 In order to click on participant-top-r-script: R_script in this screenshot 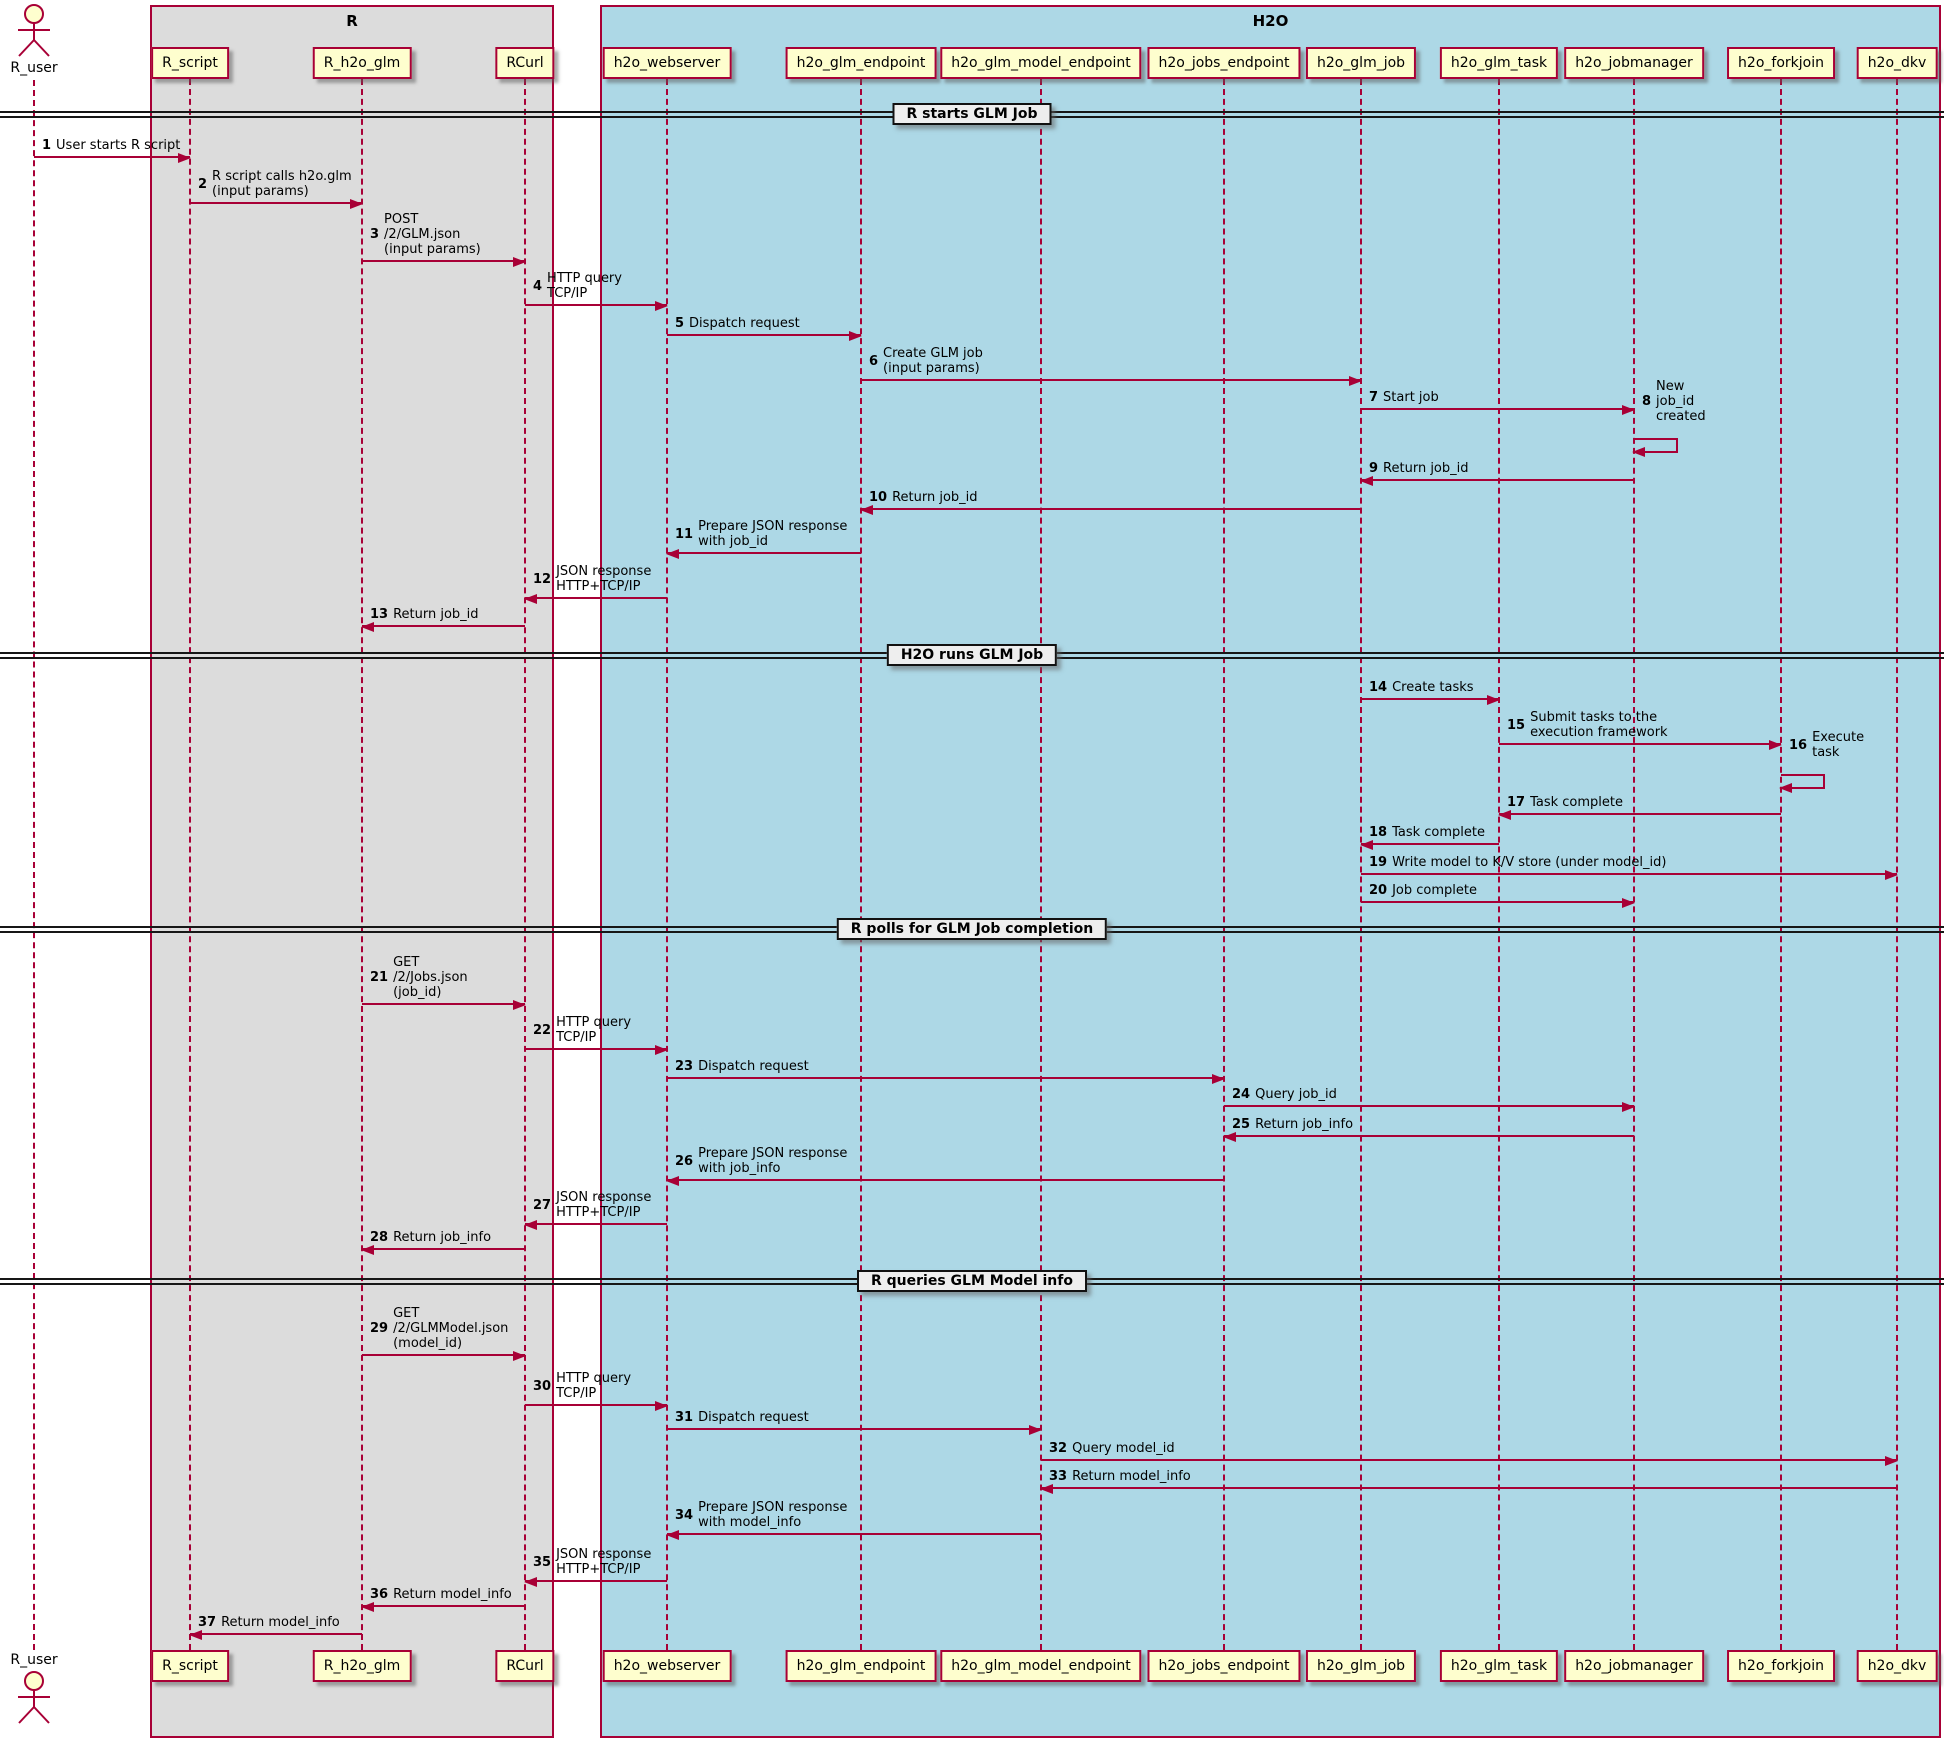, I will do `click(190, 63)`.